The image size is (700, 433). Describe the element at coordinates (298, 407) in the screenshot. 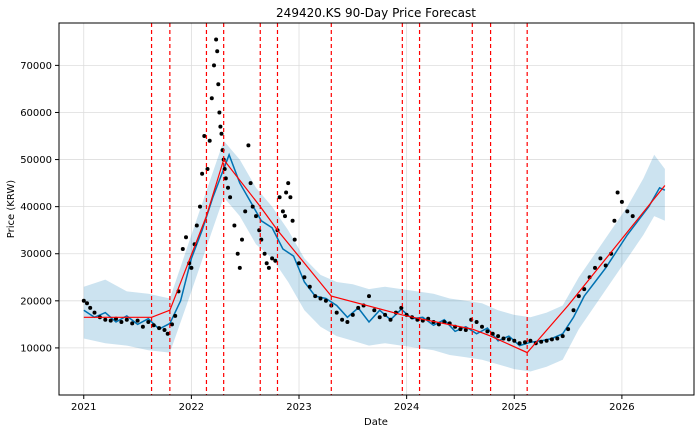

I see `x-tick-label: 2023` at that location.